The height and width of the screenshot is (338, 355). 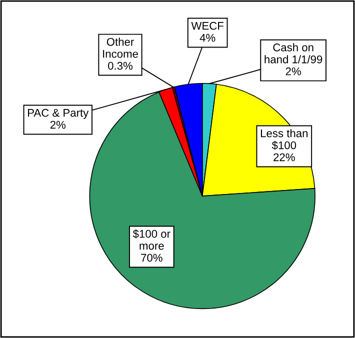 I want to click on slice-label: Less than $100, so click(x=284, y=139).